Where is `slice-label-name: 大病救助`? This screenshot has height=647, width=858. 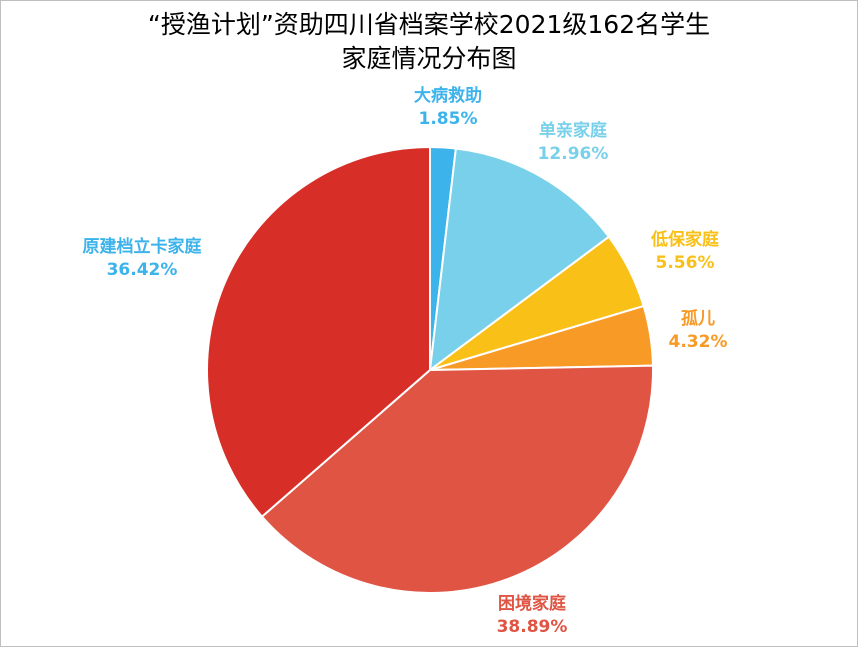 slice-label-name: 大病救助 is located at coordinates (448, 96).